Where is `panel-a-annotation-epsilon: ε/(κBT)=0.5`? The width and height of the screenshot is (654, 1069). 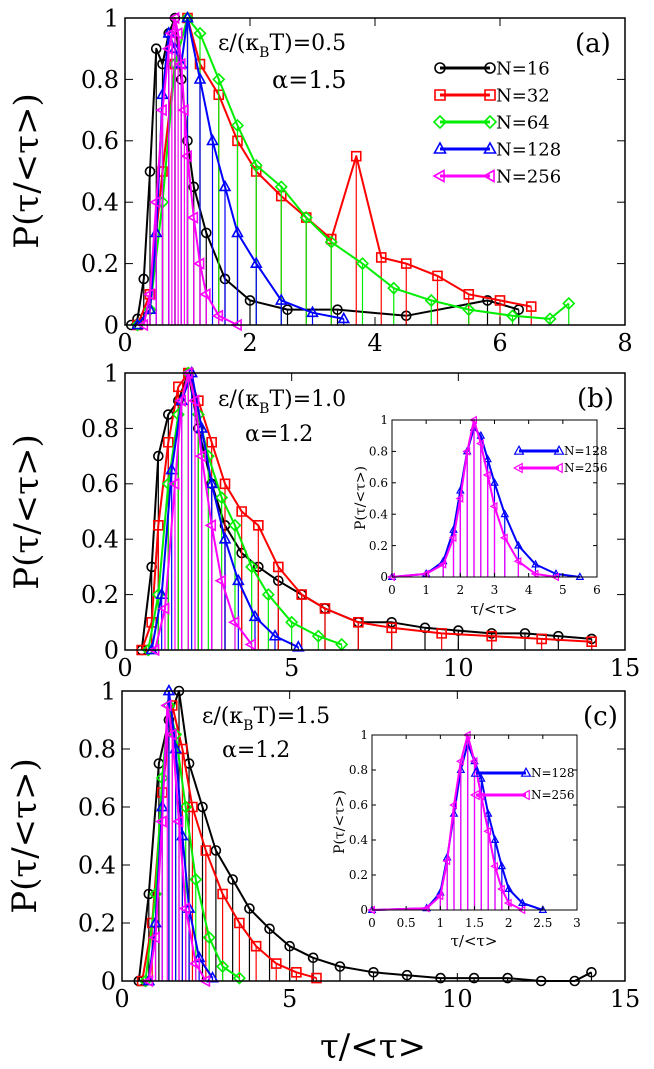
panel-a-annotation-epsilon: ε/(κBT)=0.5 is located at coordinates (282, 46).